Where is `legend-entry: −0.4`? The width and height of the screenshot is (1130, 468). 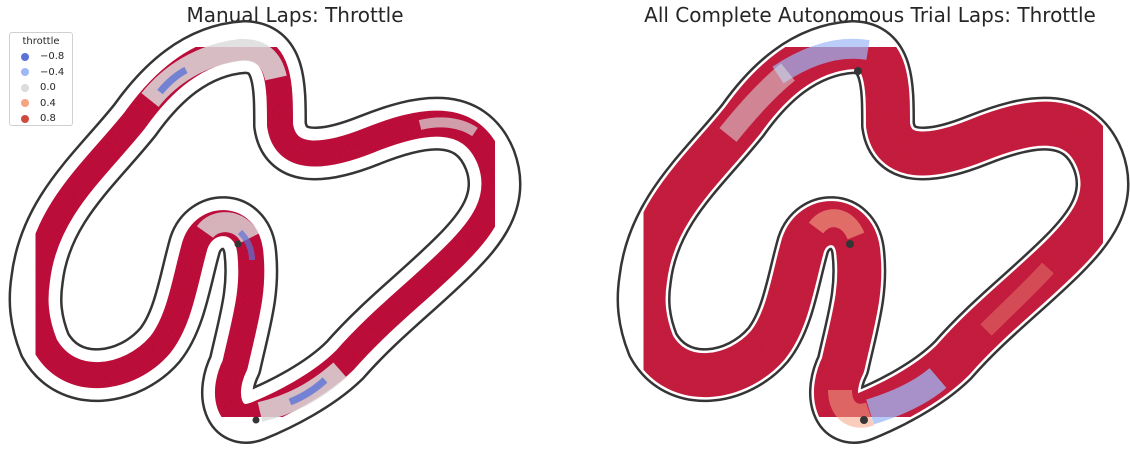
legend-entry: −0.4 is located at coordinates (41, 73).